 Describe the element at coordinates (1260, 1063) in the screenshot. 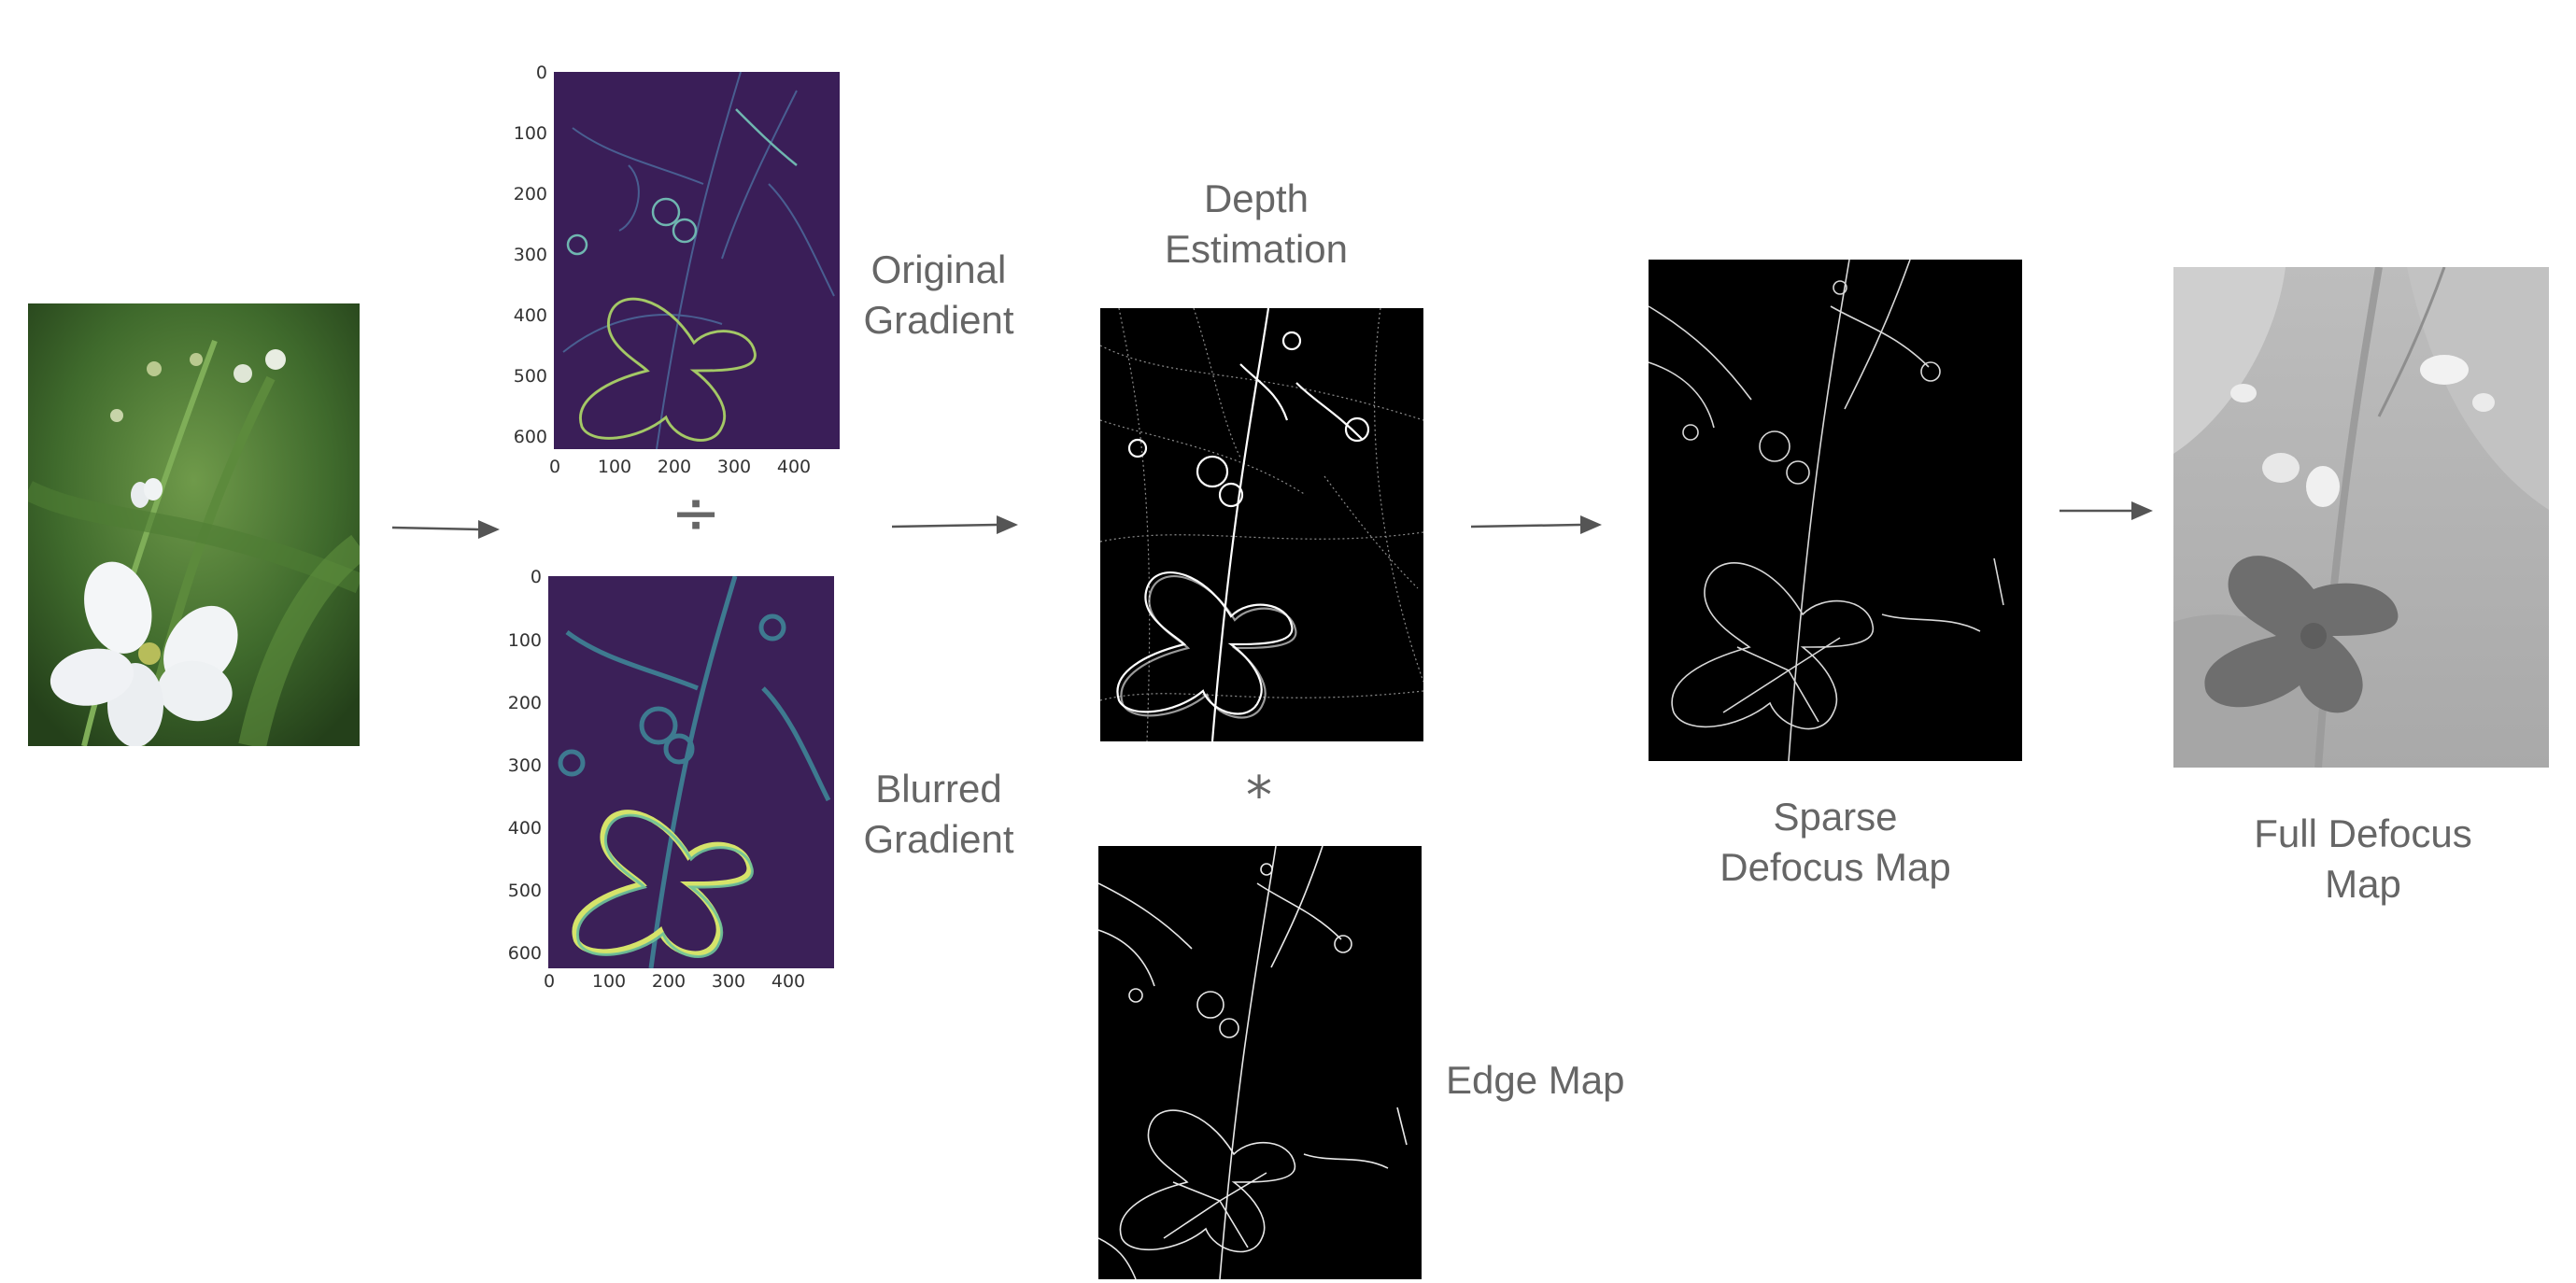

I see `edge-map-image` at that location.